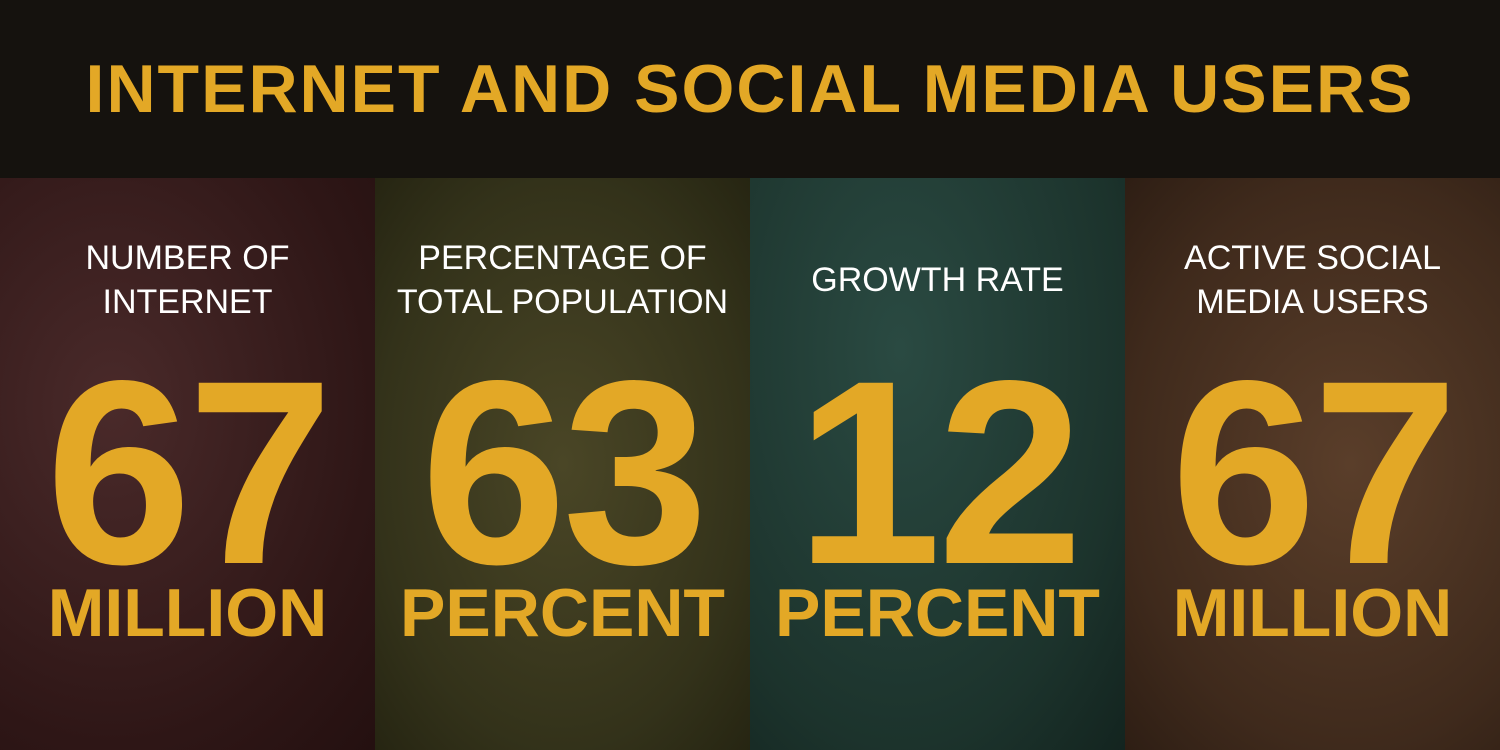 This screenshot has height=750, width=1500. What do you see at coordinates (187, 280) in the screenshot?
I see `stat-label: NUMBER OF INTERNET` at bounding box center [187, 280].